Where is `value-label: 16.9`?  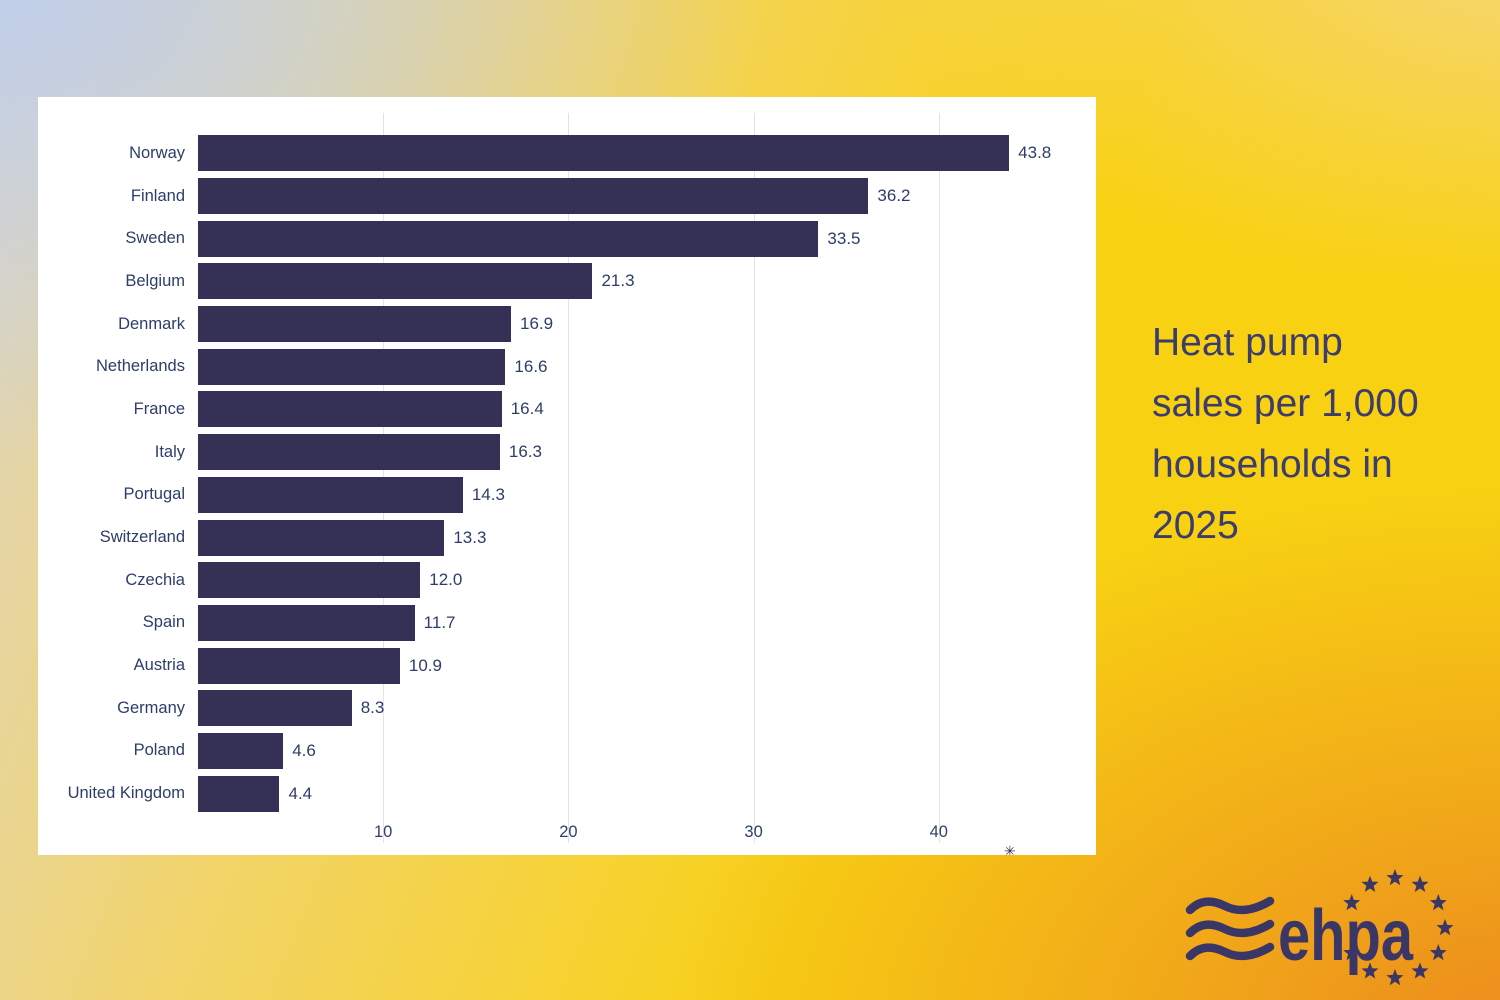 value-label: 16.9 is located at coordinates (536, 324).